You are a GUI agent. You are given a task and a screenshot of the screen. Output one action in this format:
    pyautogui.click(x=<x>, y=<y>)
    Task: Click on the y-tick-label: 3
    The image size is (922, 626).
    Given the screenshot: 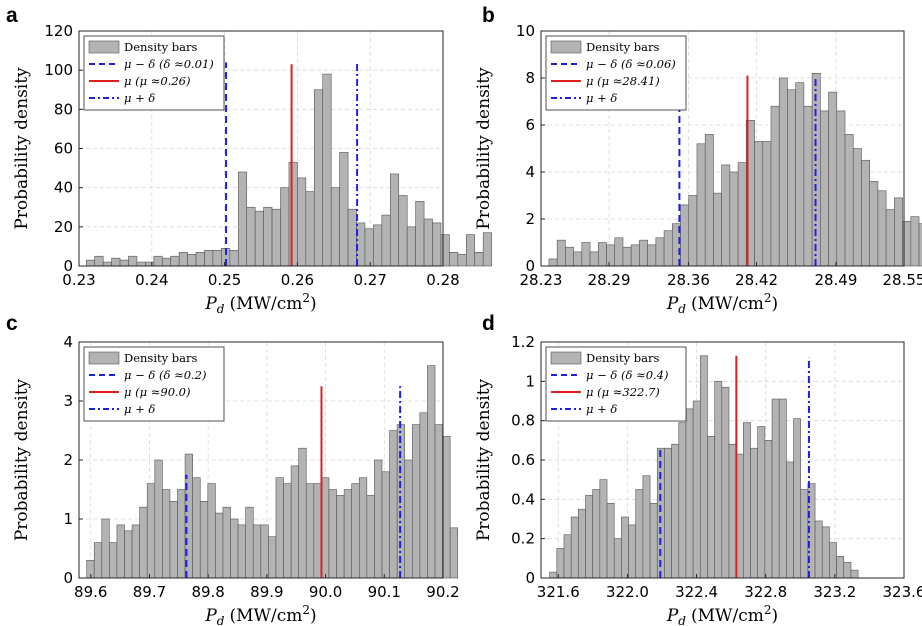 What is the action you would take?
    pyautogui.click(x=68, y=401)
    